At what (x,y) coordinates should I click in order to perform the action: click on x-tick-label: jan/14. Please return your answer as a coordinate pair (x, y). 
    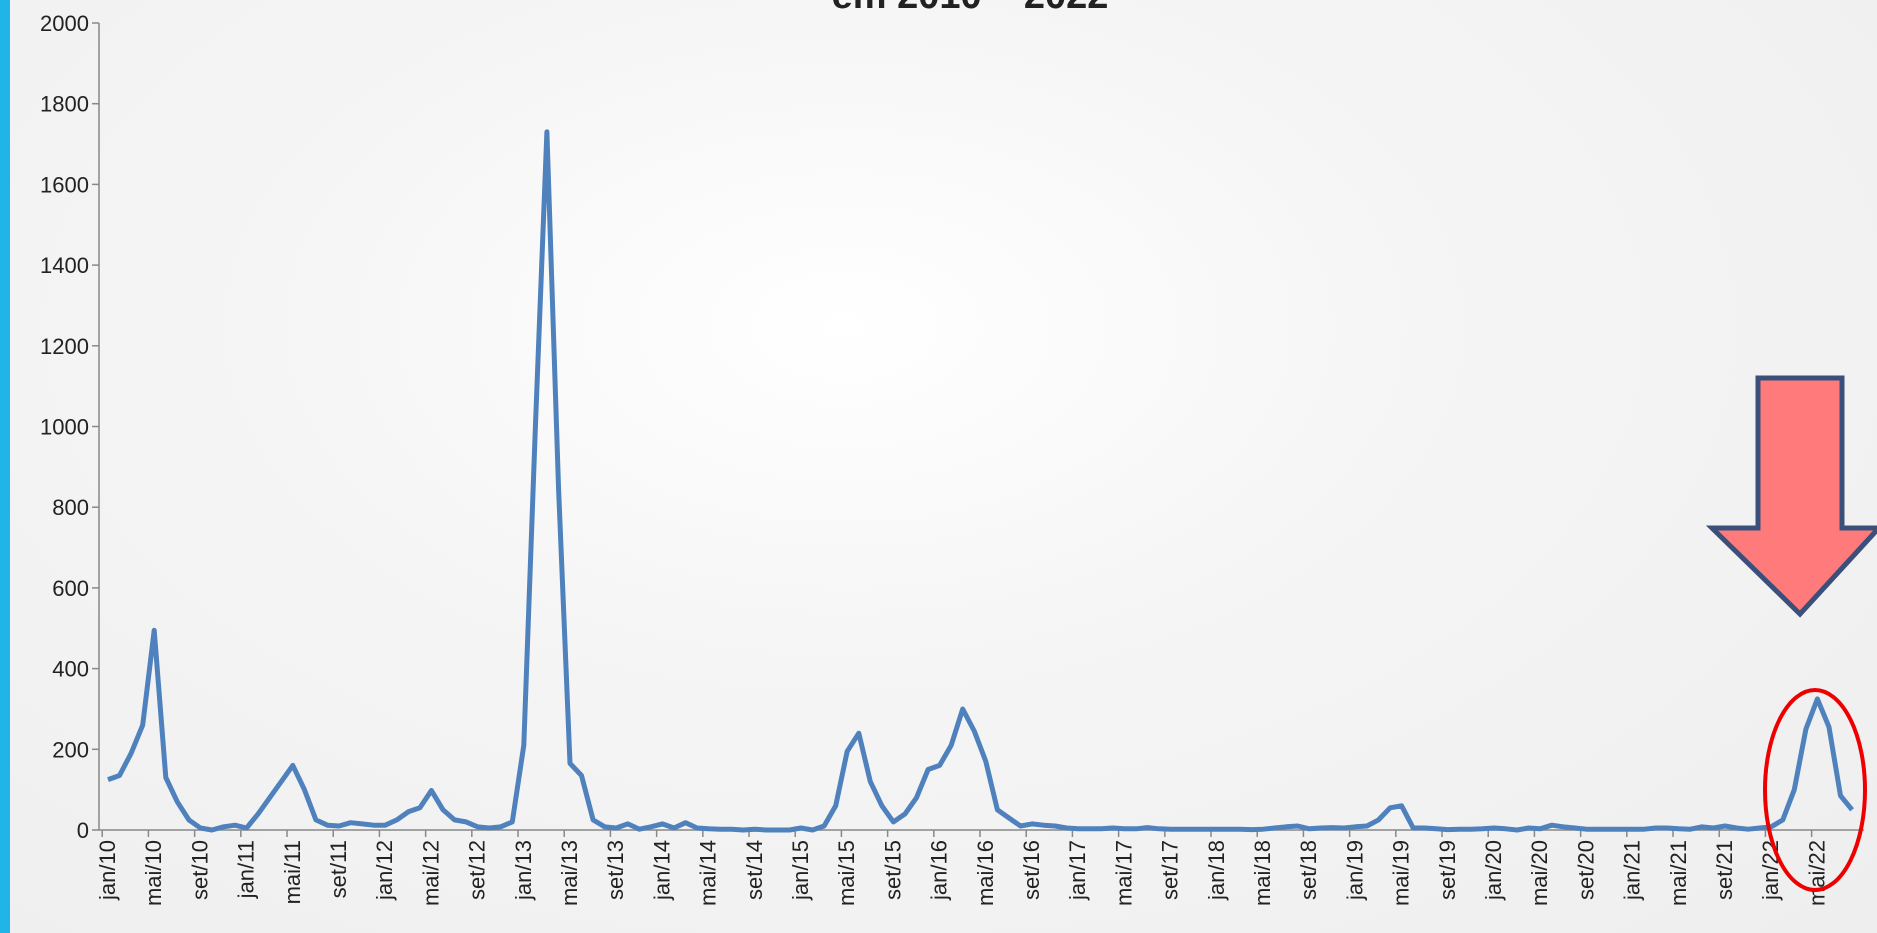
    Looking at the image, I should click on (661, 870).